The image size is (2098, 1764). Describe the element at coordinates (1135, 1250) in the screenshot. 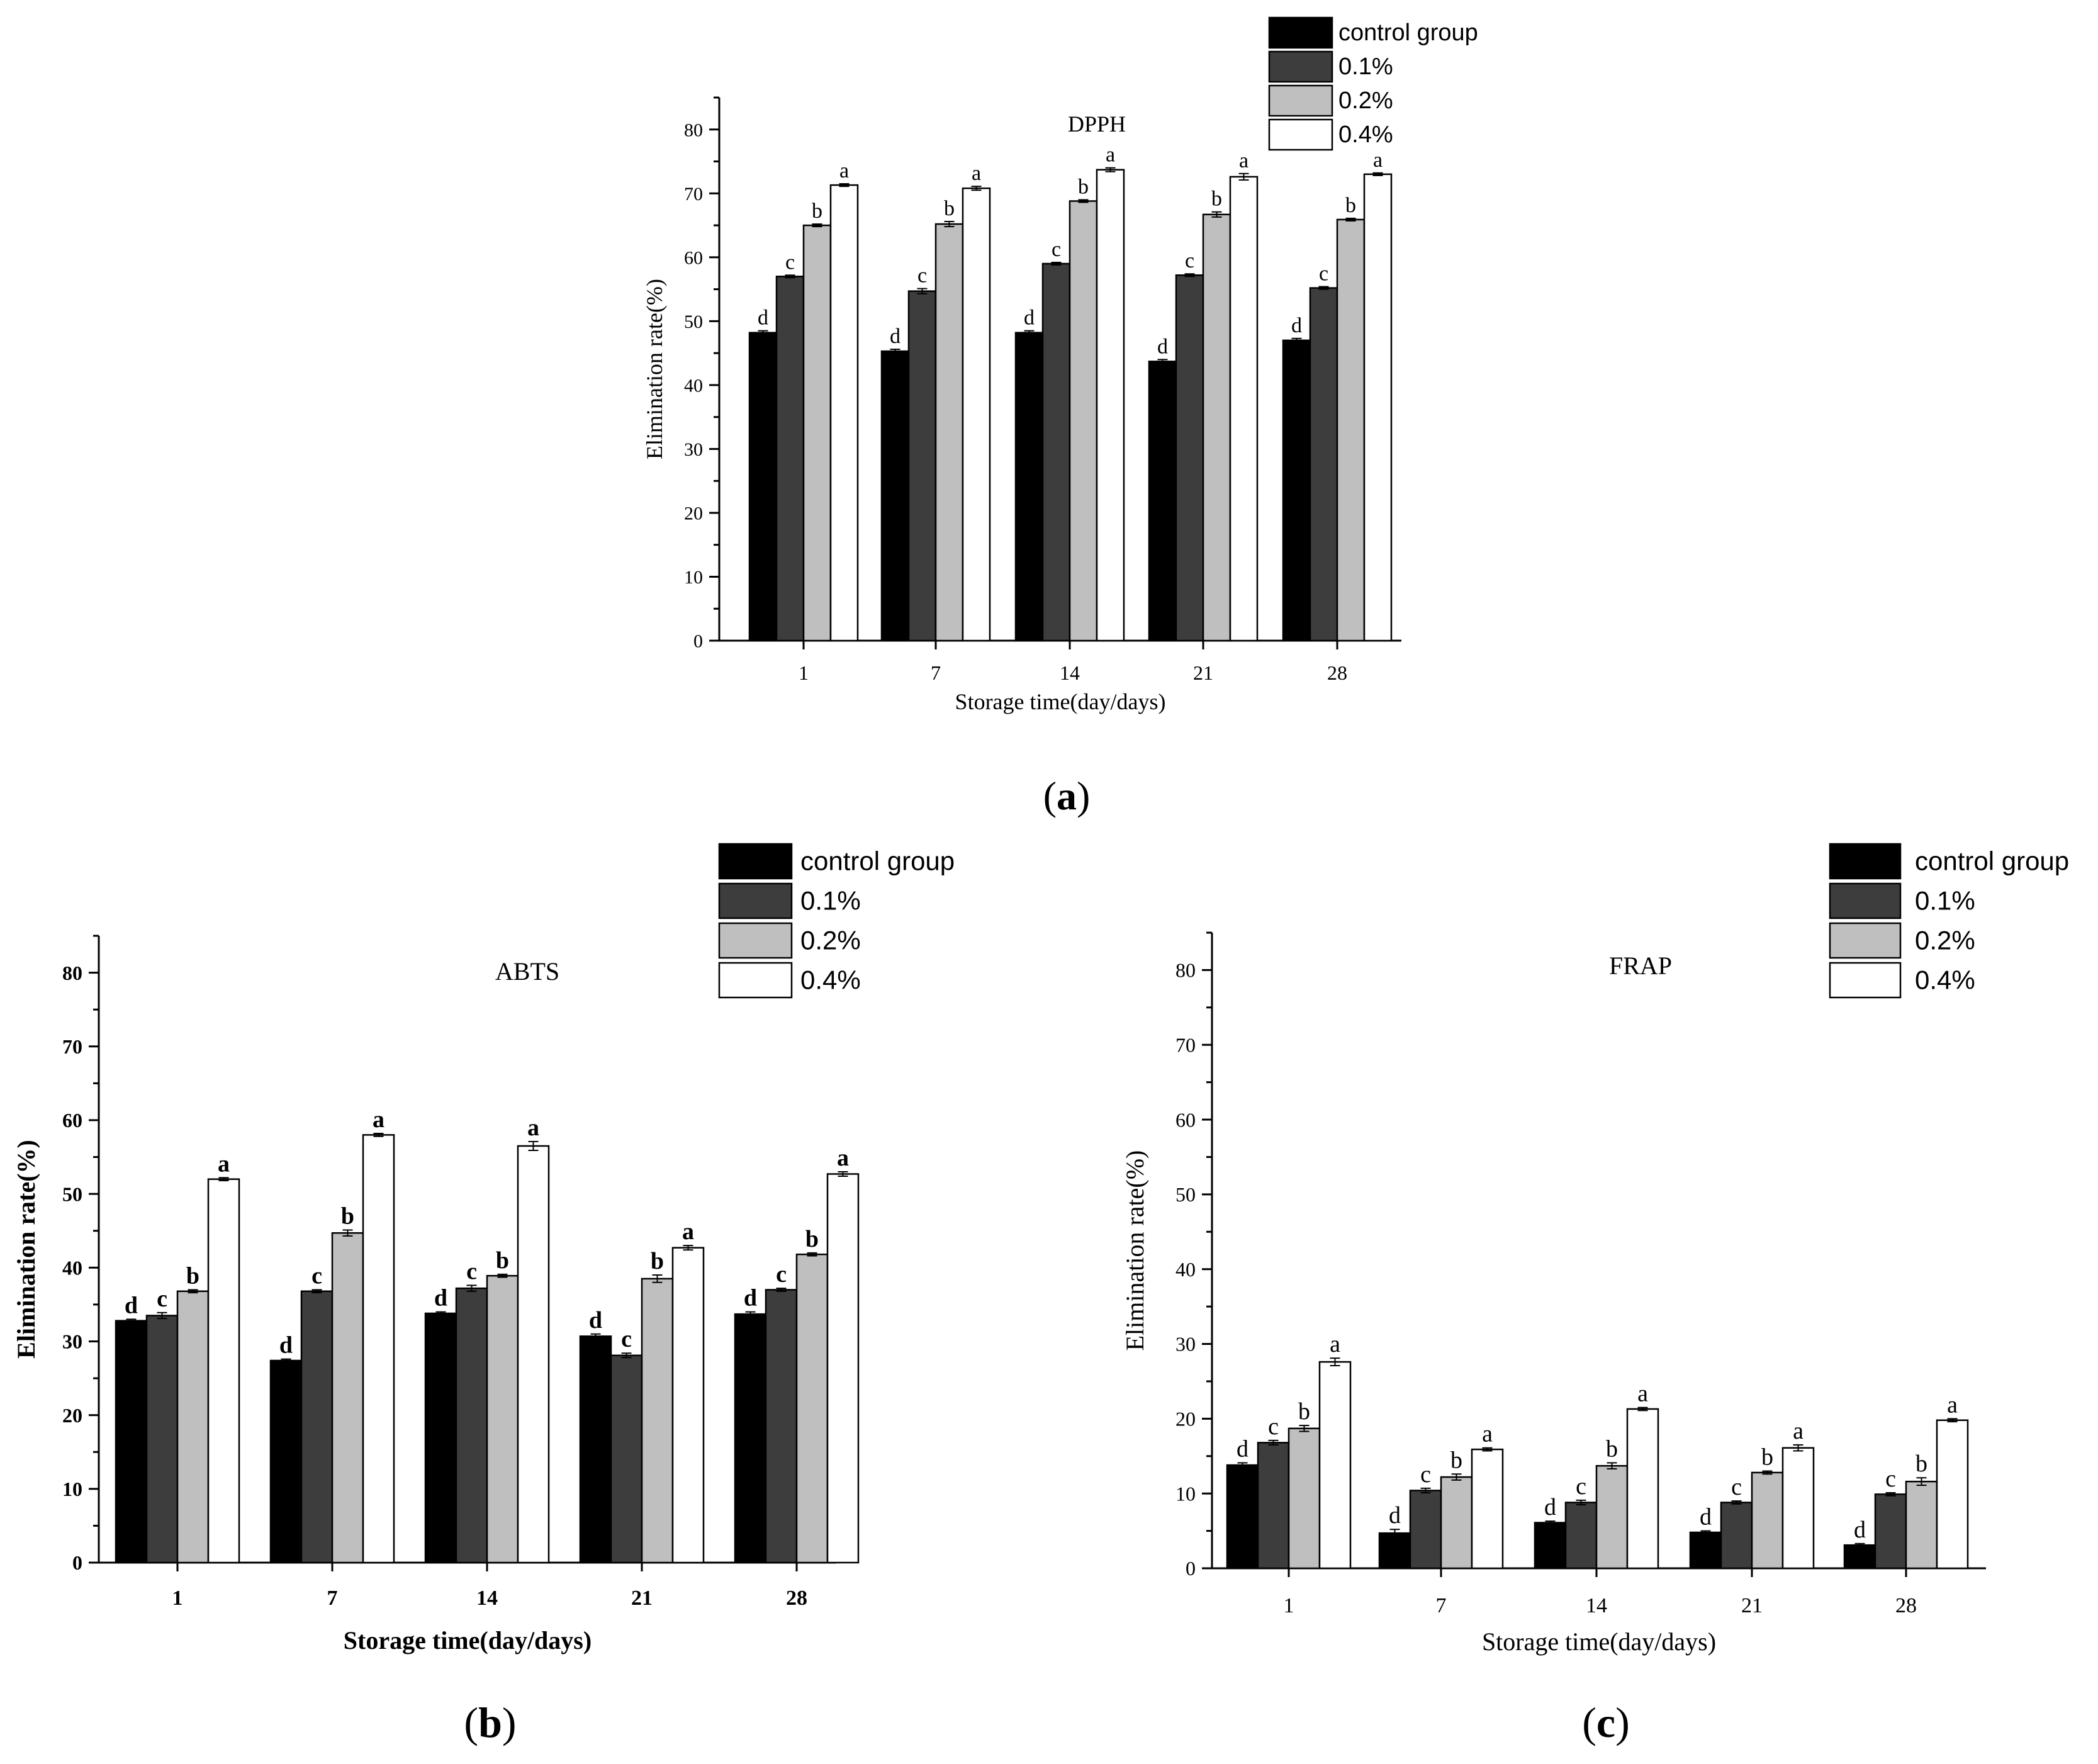

I see `y-axis-label: Elimination rate(%)` at that location.